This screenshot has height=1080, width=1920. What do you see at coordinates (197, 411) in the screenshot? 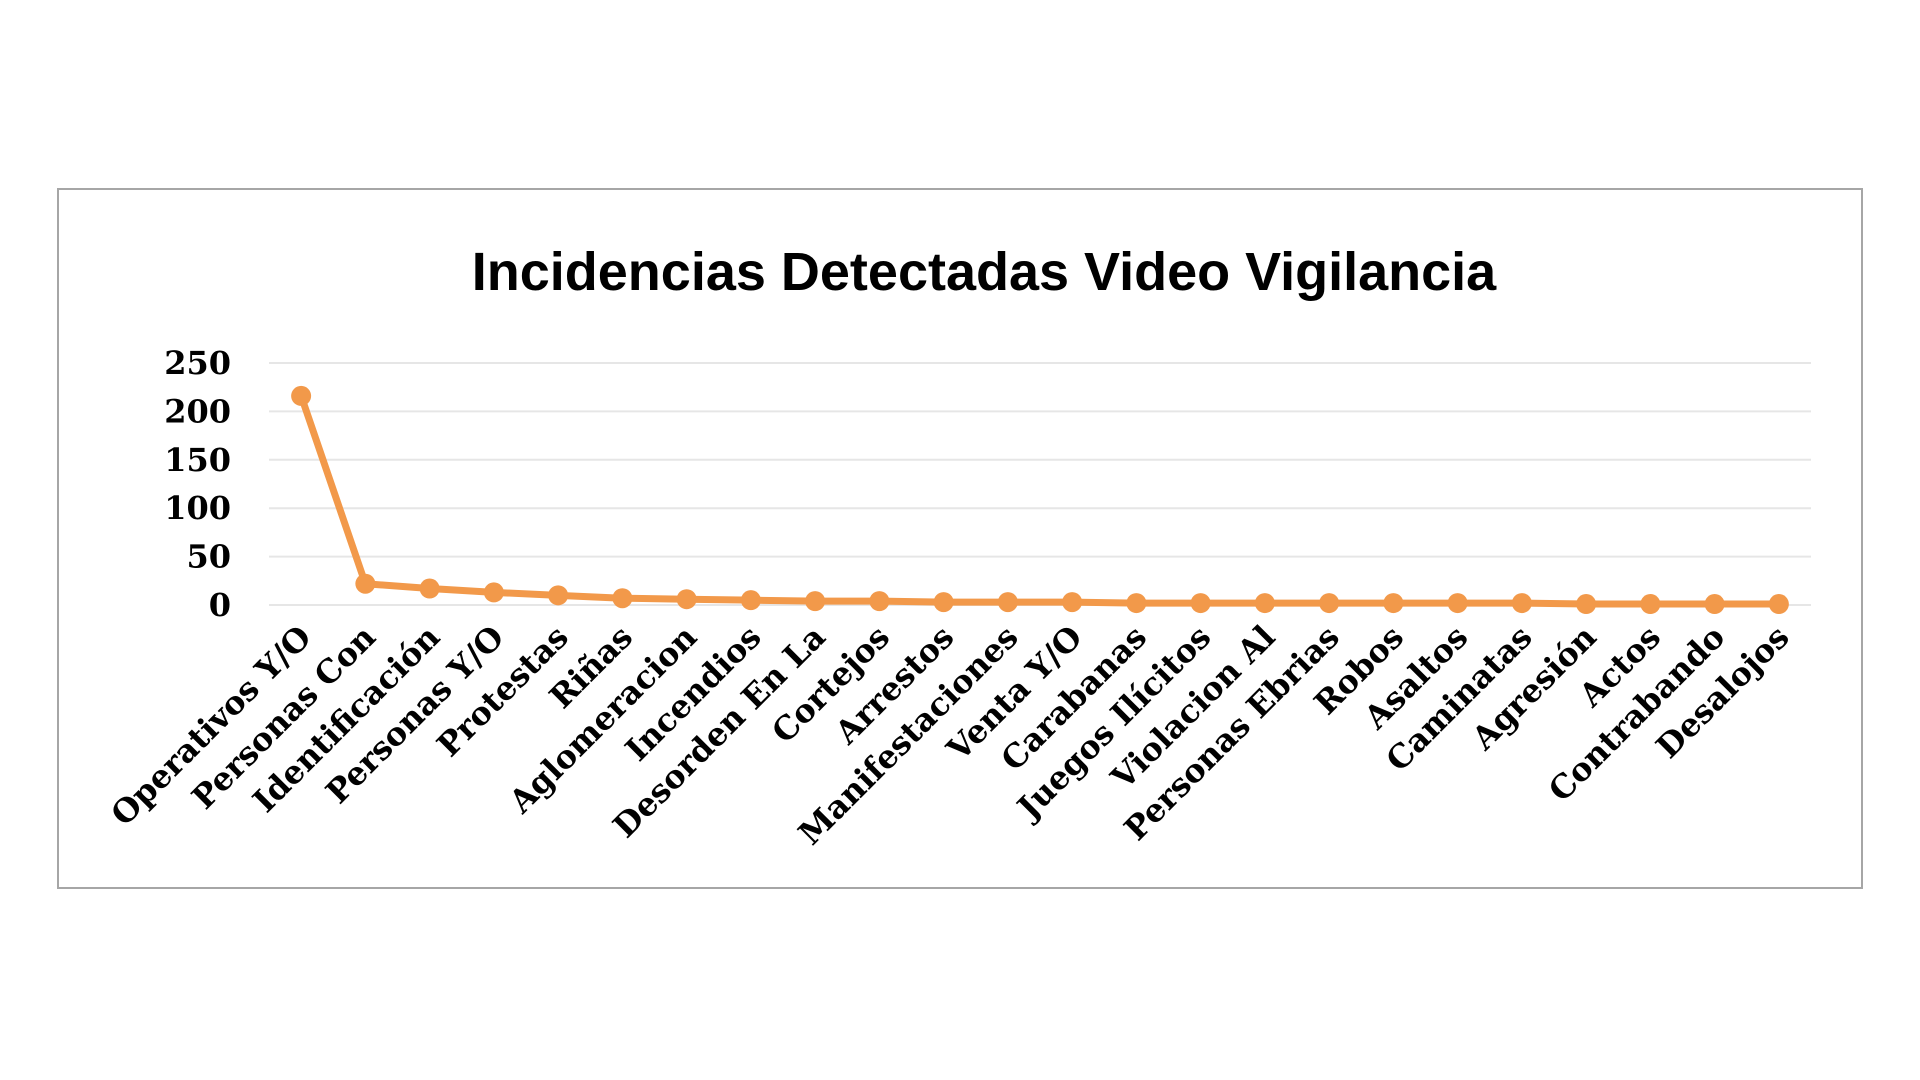
I see `y-tick-label: 200` at bounding box center [197, 411].